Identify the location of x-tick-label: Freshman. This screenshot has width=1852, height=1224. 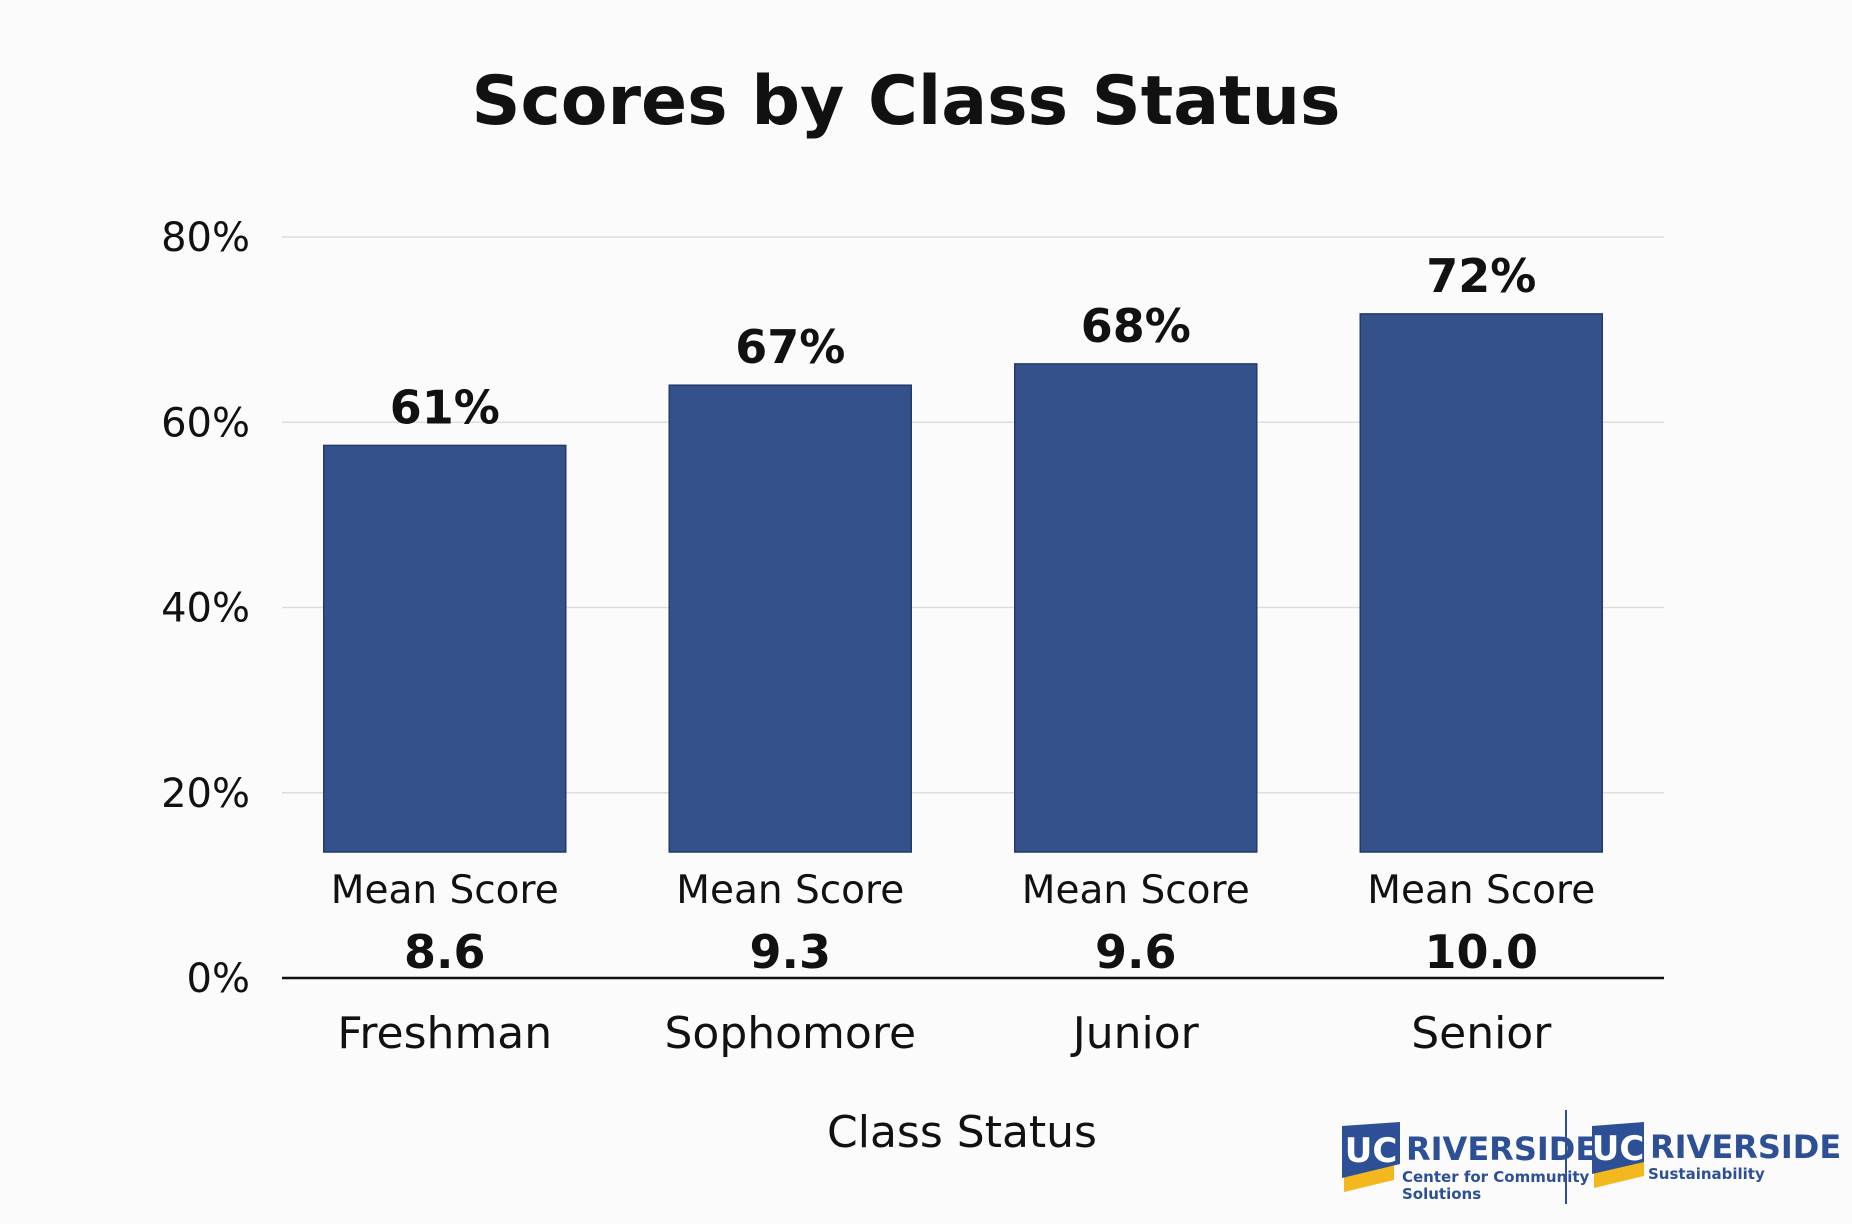
(444, 1033).